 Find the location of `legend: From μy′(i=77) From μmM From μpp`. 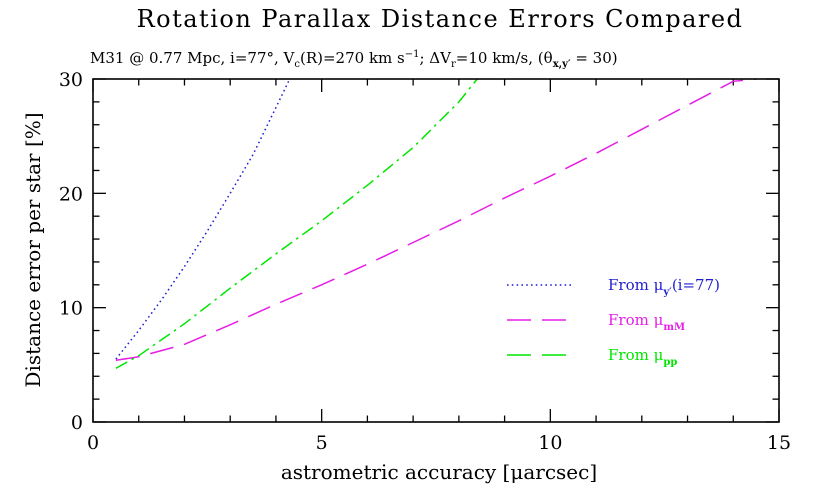

legend: From μy′(i=77) From μmM From μpp is located at coordinates (613, 322).